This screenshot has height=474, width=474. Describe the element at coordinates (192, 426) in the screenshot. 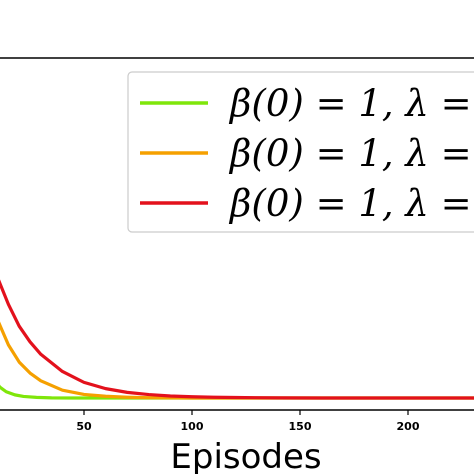

I see `x-tick-label: 100` at that location.